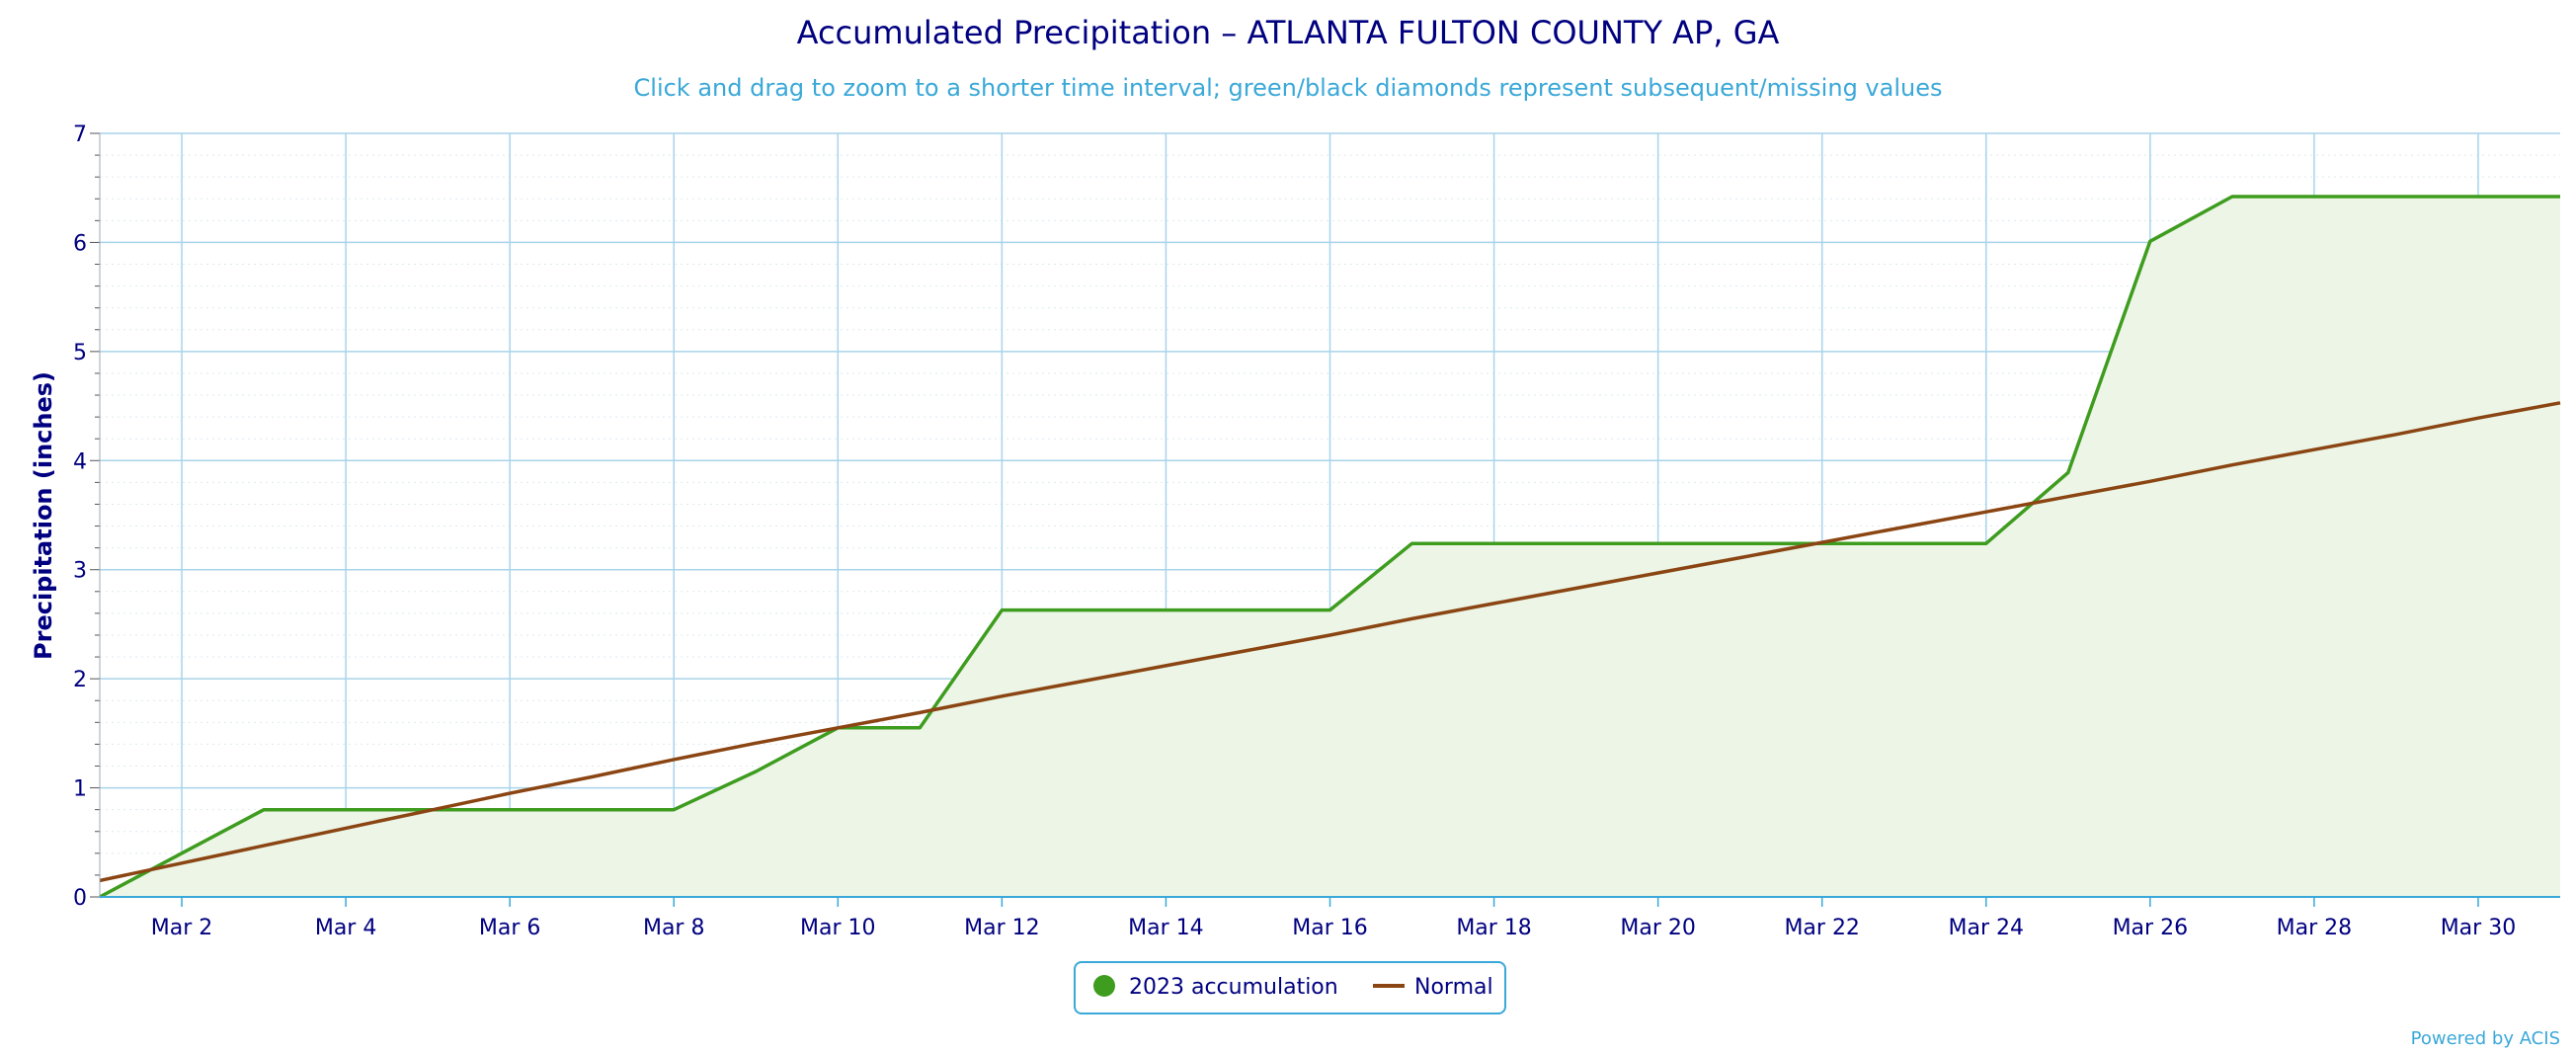  What do you see at coordinates (80, 462) in the screenshot?
I see `y-tick-label: 4` at bounding box center [80, 462].